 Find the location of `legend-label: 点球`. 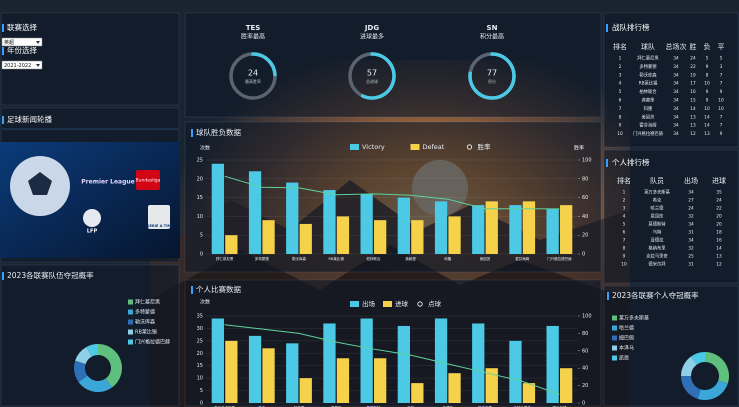

legend-label: 点球 is located at coordinates (435, 303).